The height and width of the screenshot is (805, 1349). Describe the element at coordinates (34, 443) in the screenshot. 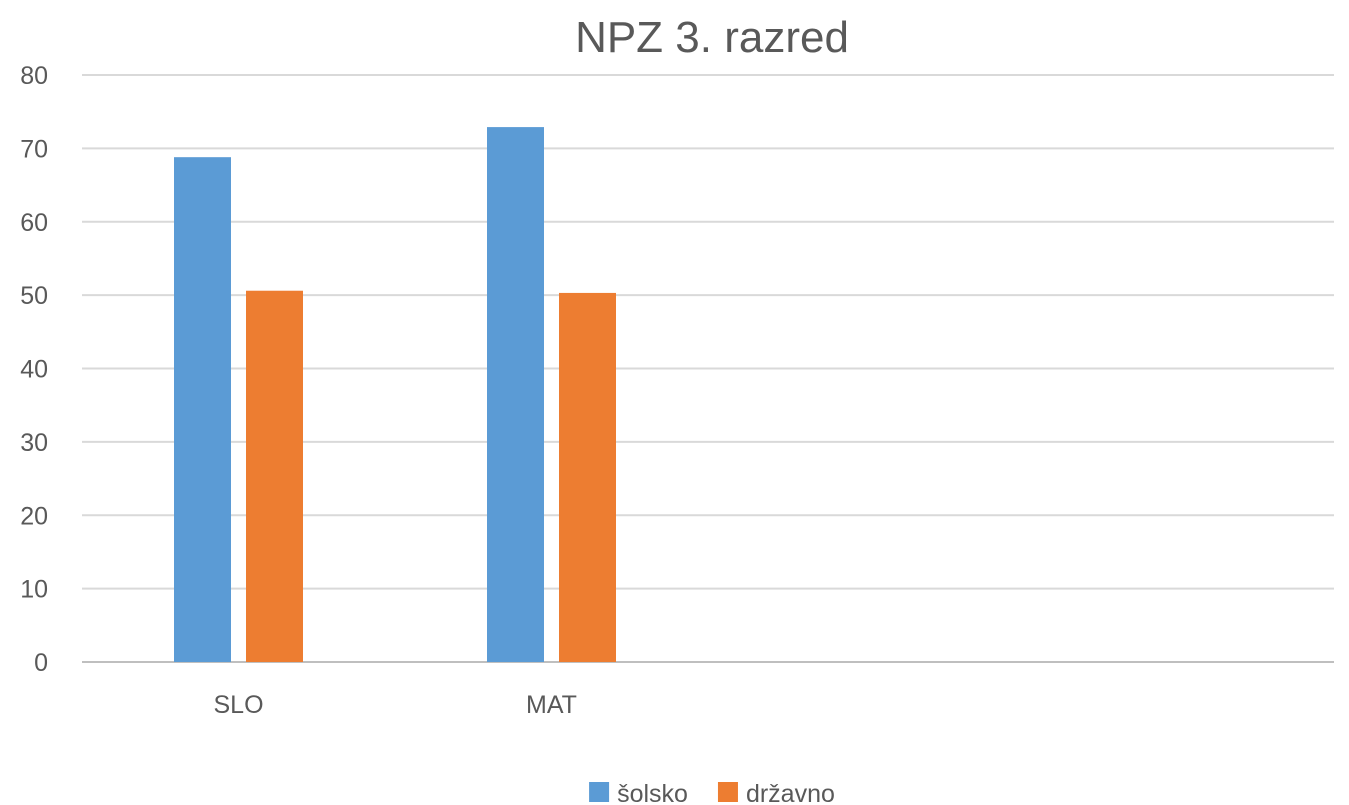

I see `y-tick-label: 30` at that location.